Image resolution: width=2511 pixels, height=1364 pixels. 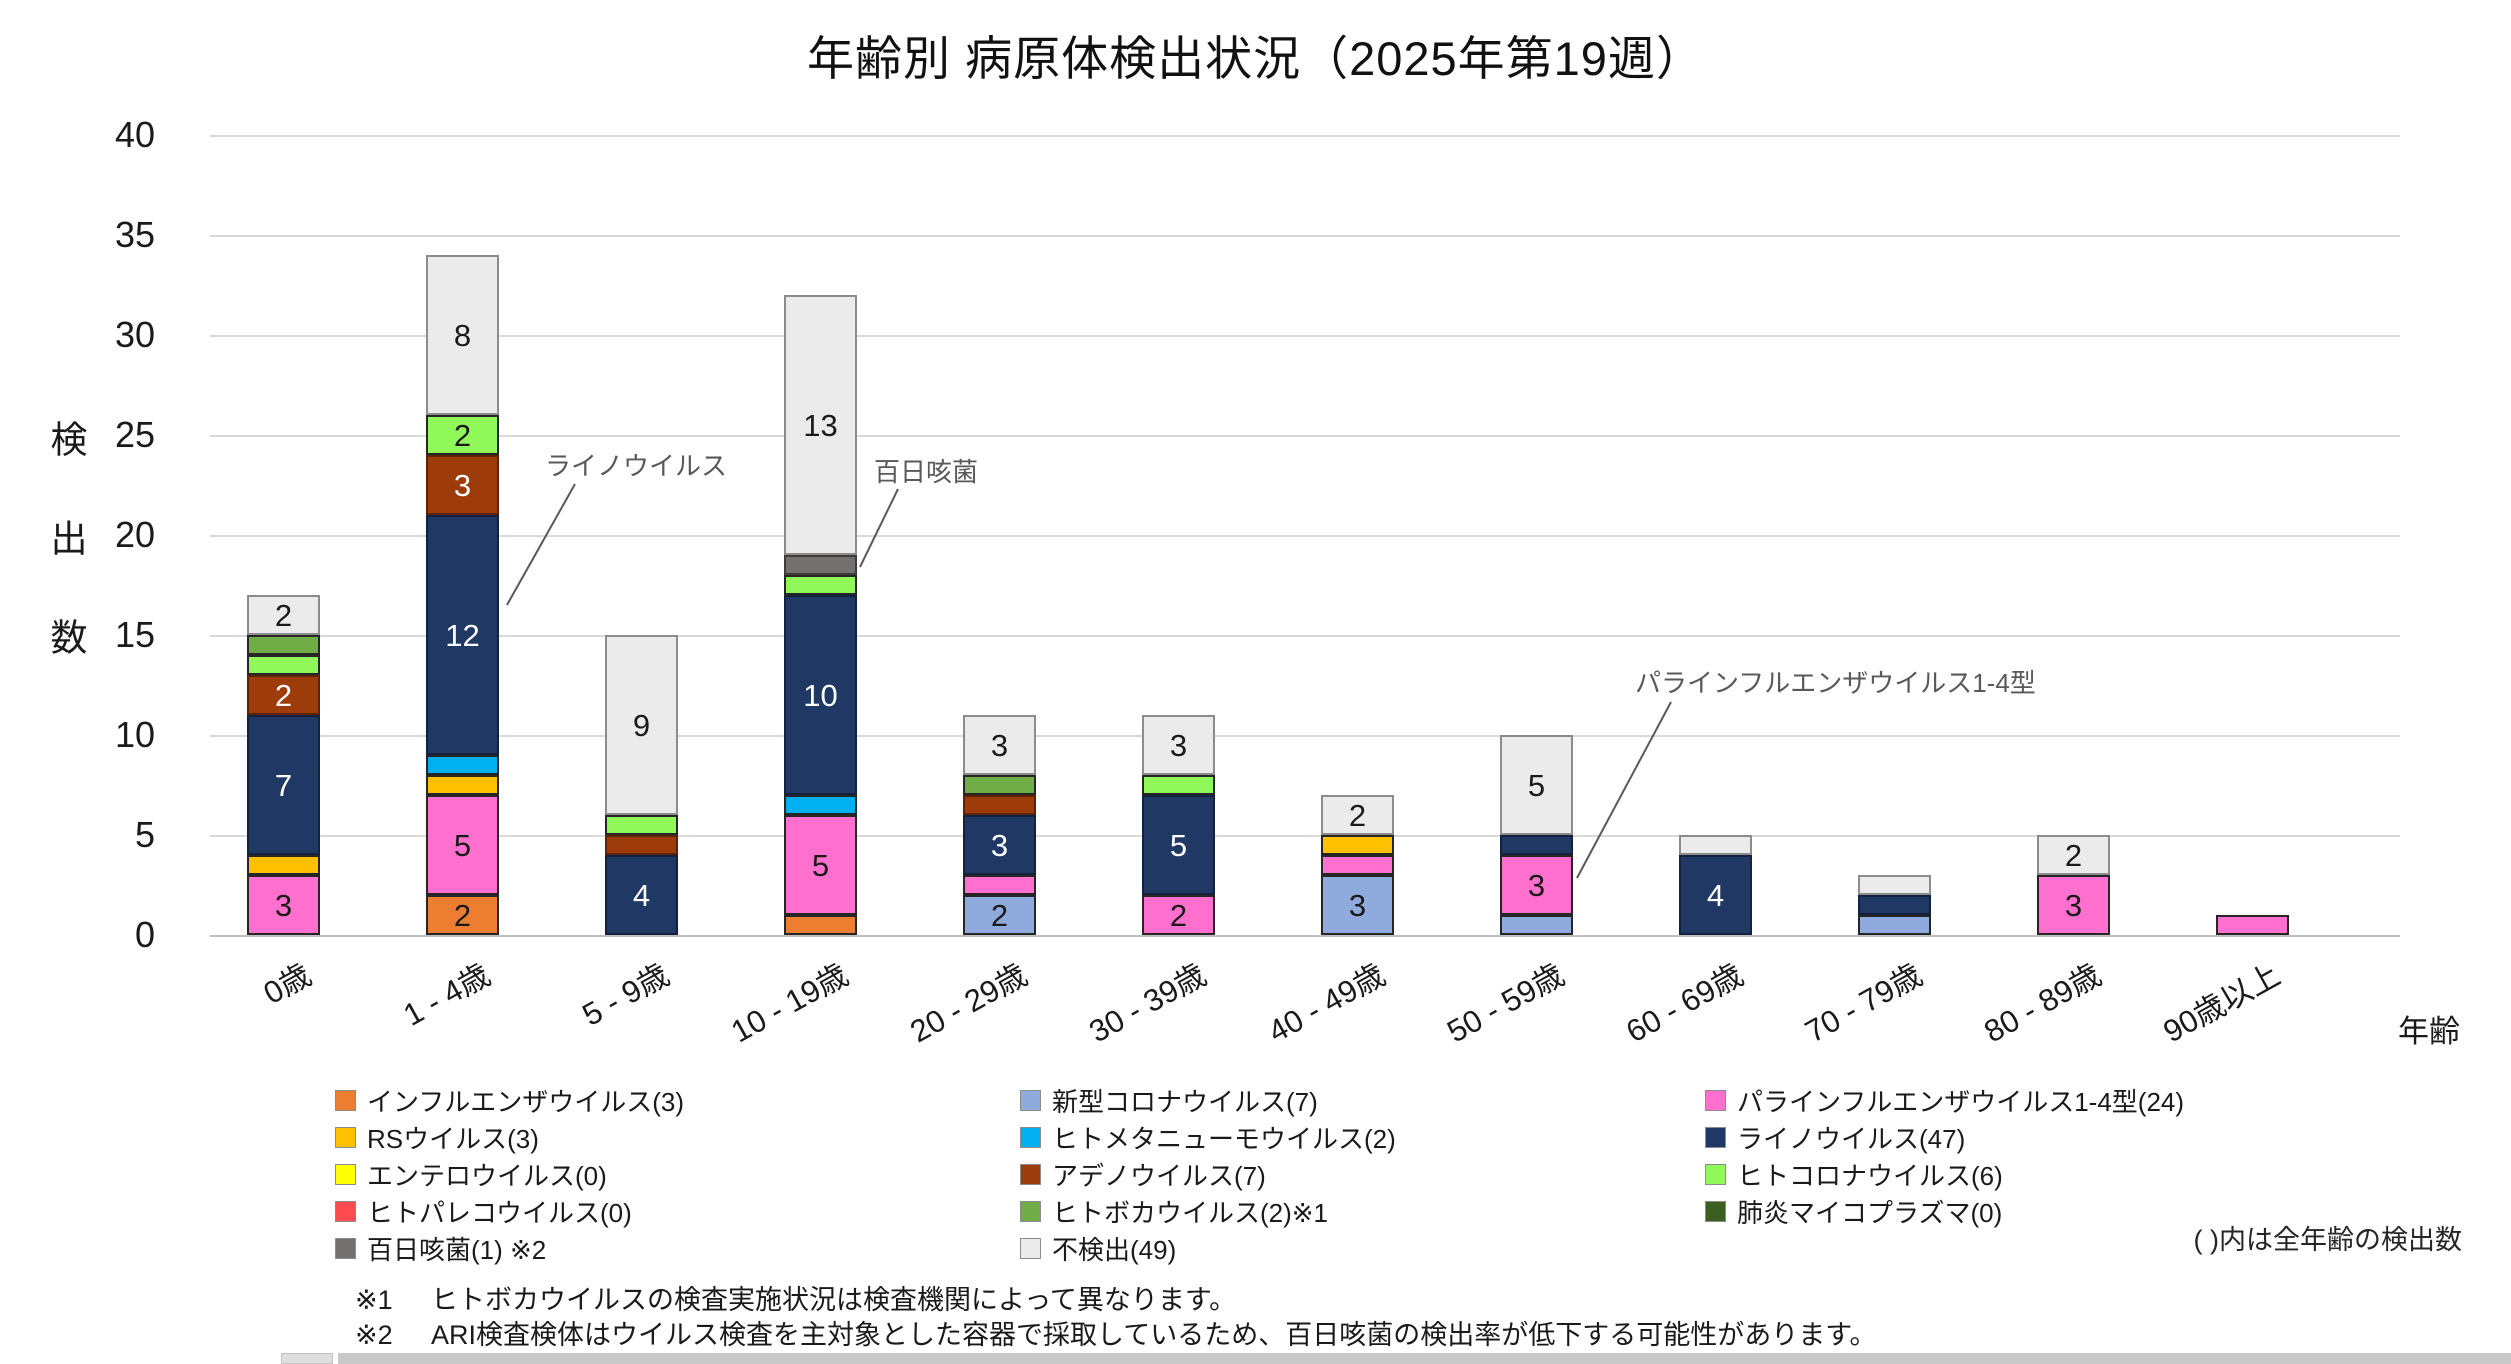 I want to click on x-tick-label: 90歳以上, so click(x=2221, y=1003).